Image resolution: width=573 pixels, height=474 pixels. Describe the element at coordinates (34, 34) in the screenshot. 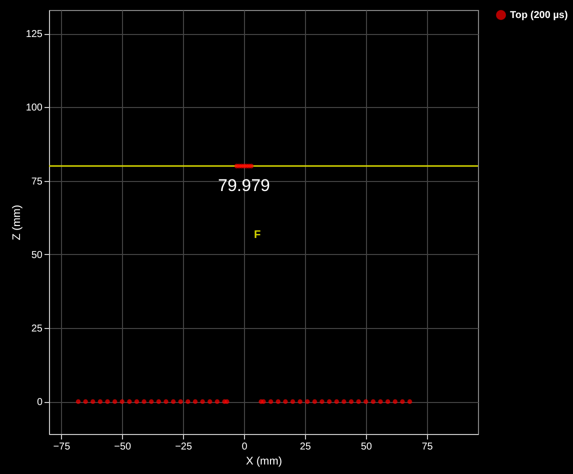

I see `y-tick-label: 125` at that location.